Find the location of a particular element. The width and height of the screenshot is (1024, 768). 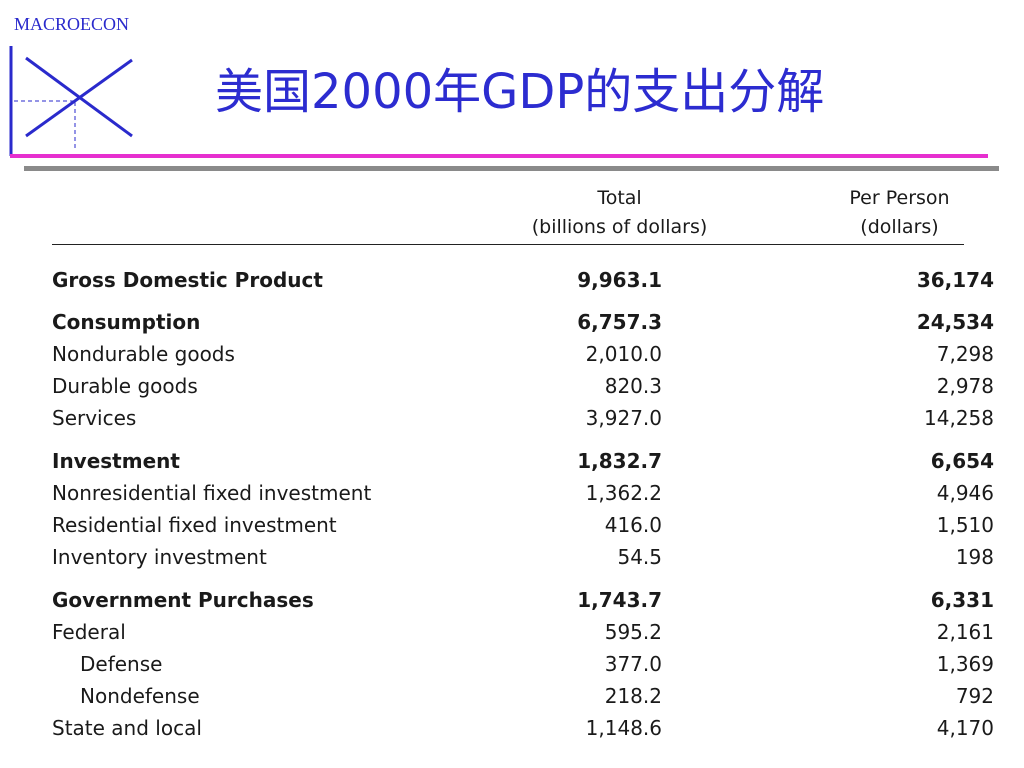

table-row: Nondurable goods 2,010.0 7,298 is located at coordinates (523, 354).